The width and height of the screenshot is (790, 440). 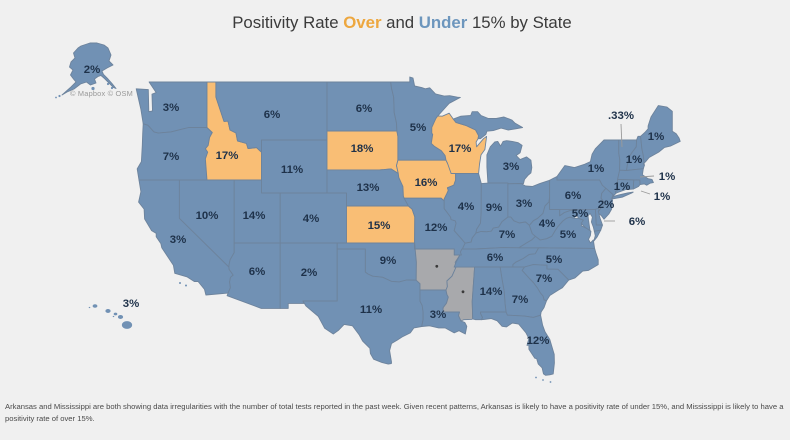 What do you see at coordinates (362, 149) in the screenshot?
I see `svg-text: 18%` at bounding box center [362, 149].